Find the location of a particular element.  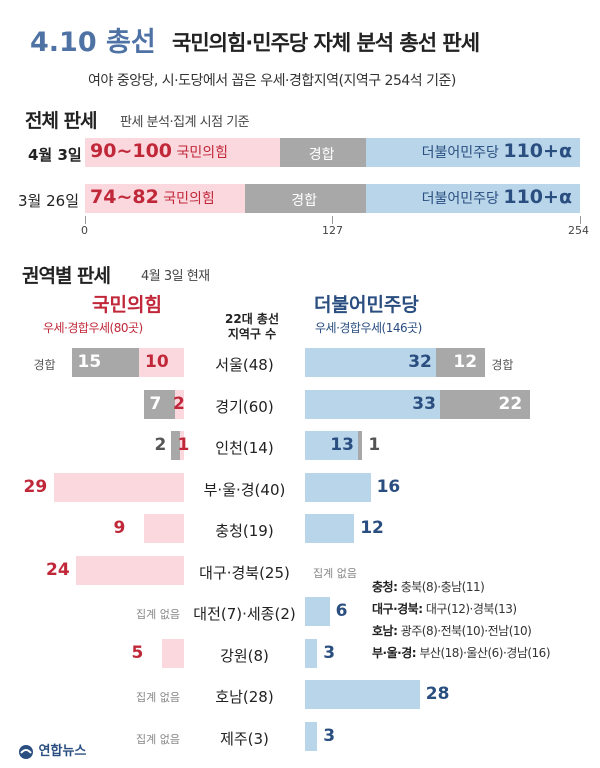

center-header: 22대 총선 지역구 수 is located at coordinates (252, 327).